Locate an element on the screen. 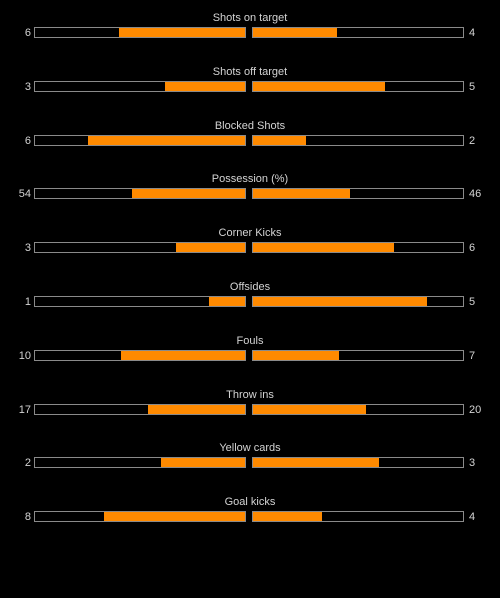 The width and height of the screenshot is (500, 598). away-value: 7 is located at coordinates (472, 355).